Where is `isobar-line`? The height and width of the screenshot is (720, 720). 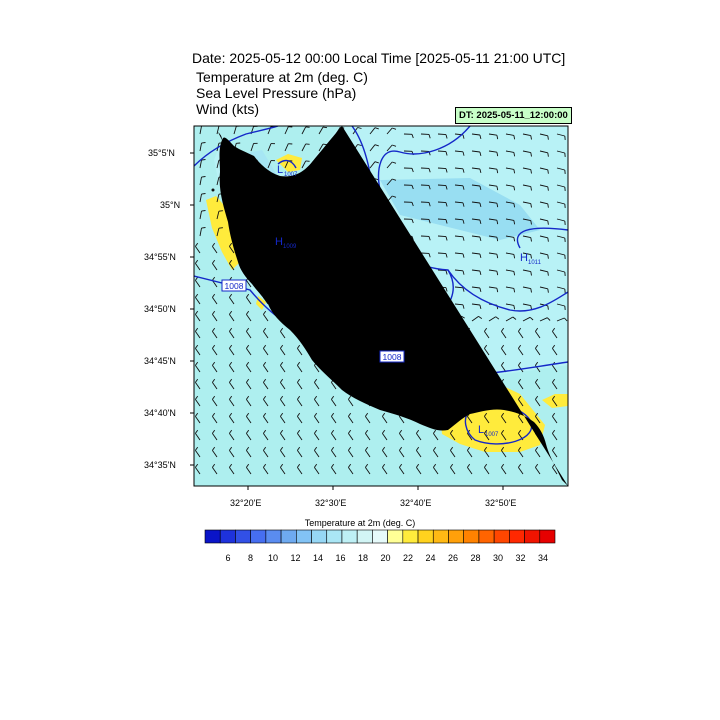 isobar-line is located at coordinates (507, 290).